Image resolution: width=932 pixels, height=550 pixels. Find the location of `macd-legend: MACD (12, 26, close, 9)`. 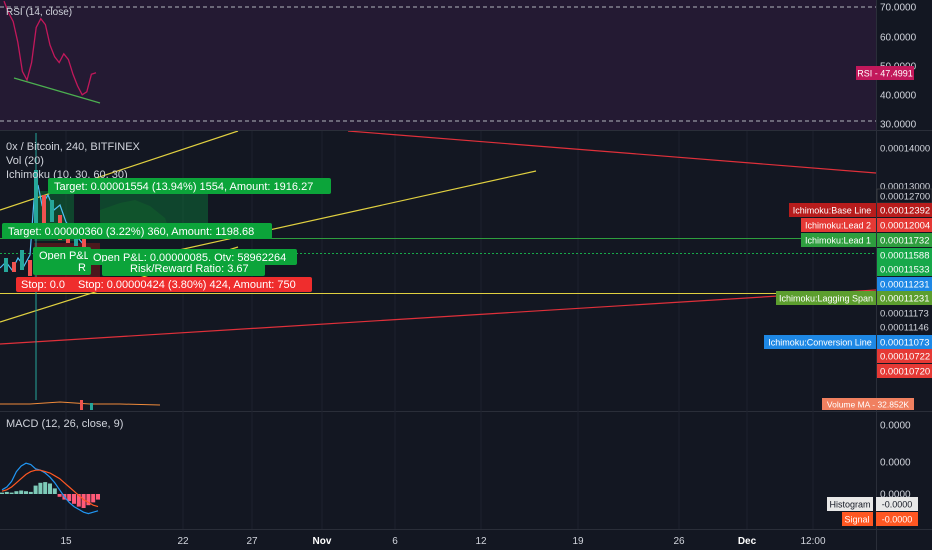

macd-legend: MACD (12, 26, close, 9) is located at coordinates (64, 424).